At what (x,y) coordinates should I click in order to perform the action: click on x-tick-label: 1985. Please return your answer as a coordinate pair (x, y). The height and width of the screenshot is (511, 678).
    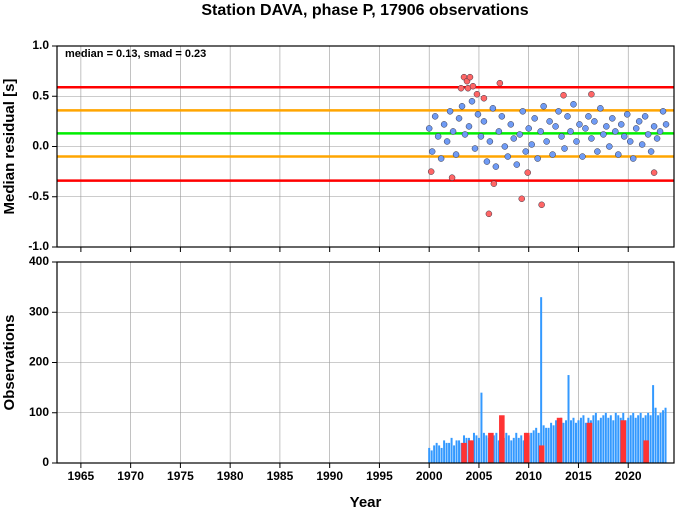
    Looking at the image, I should click on (280, 476).